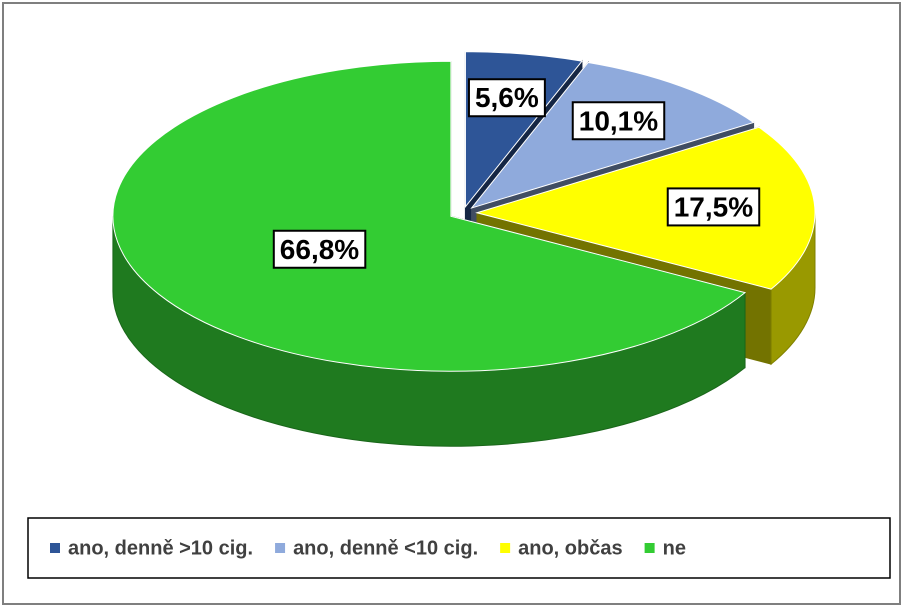  I want to click on legend-label: ano, denně >10 cig., so click(160, 548).